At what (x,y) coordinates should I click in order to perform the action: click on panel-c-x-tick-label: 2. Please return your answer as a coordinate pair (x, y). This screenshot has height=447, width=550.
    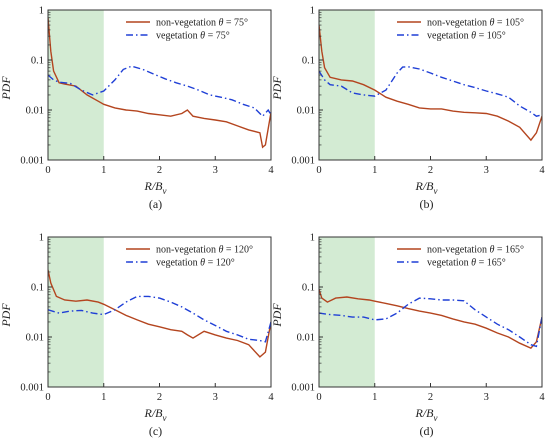
    Looking at the image, I should click on (159, 397).